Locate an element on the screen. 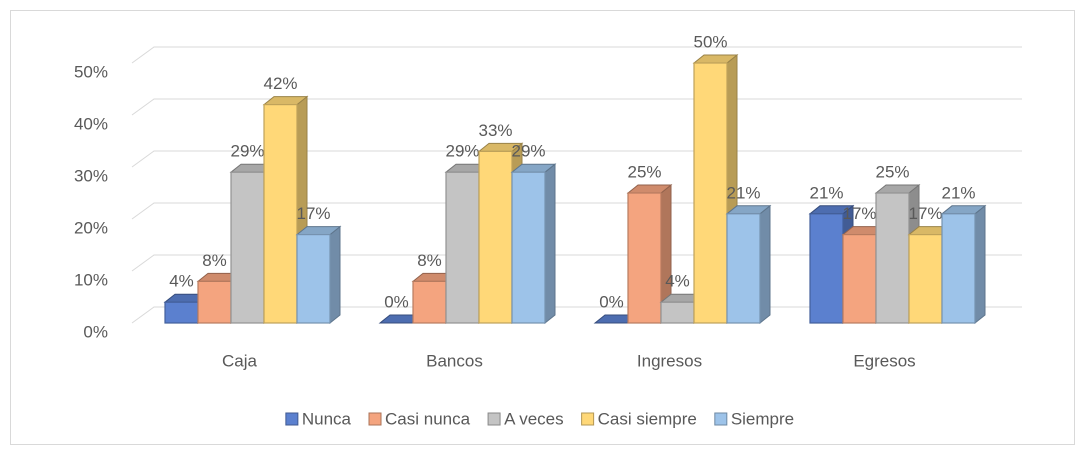  data-label: 42% is located at coordinates (280, 83).